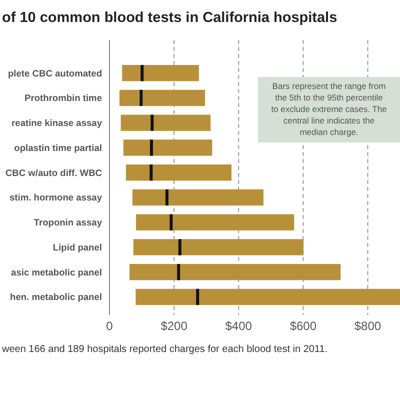 This screenshot has width=400, height=400. Describe the element at coordinates (77, 247) in the screenshot. I see `y-tick-label: Lipid panel` at that location.